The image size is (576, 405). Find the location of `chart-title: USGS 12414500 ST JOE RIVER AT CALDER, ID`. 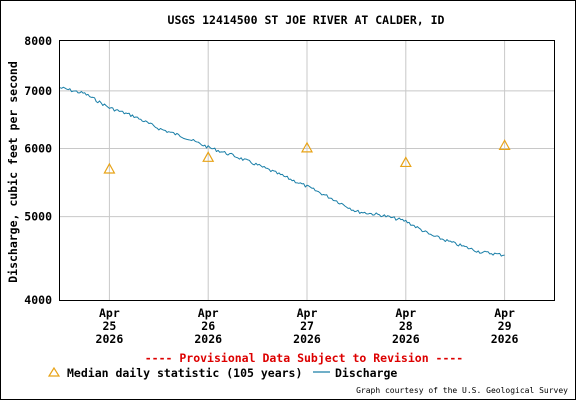

chart-title: USGS 12414500 ST JOE RIVER AT CALDER, ID is located at coordinates (306, 20).